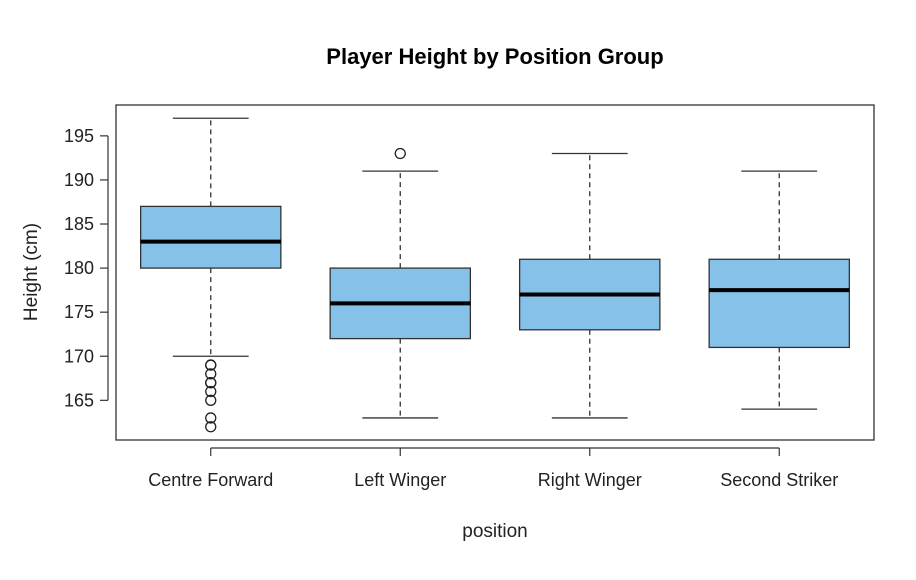 The height and width of the screenshot is (580, 916). Describe the element at coordinates (400, 480) in the screenshot. I see `x-tick-label: Left Winger` at that location.